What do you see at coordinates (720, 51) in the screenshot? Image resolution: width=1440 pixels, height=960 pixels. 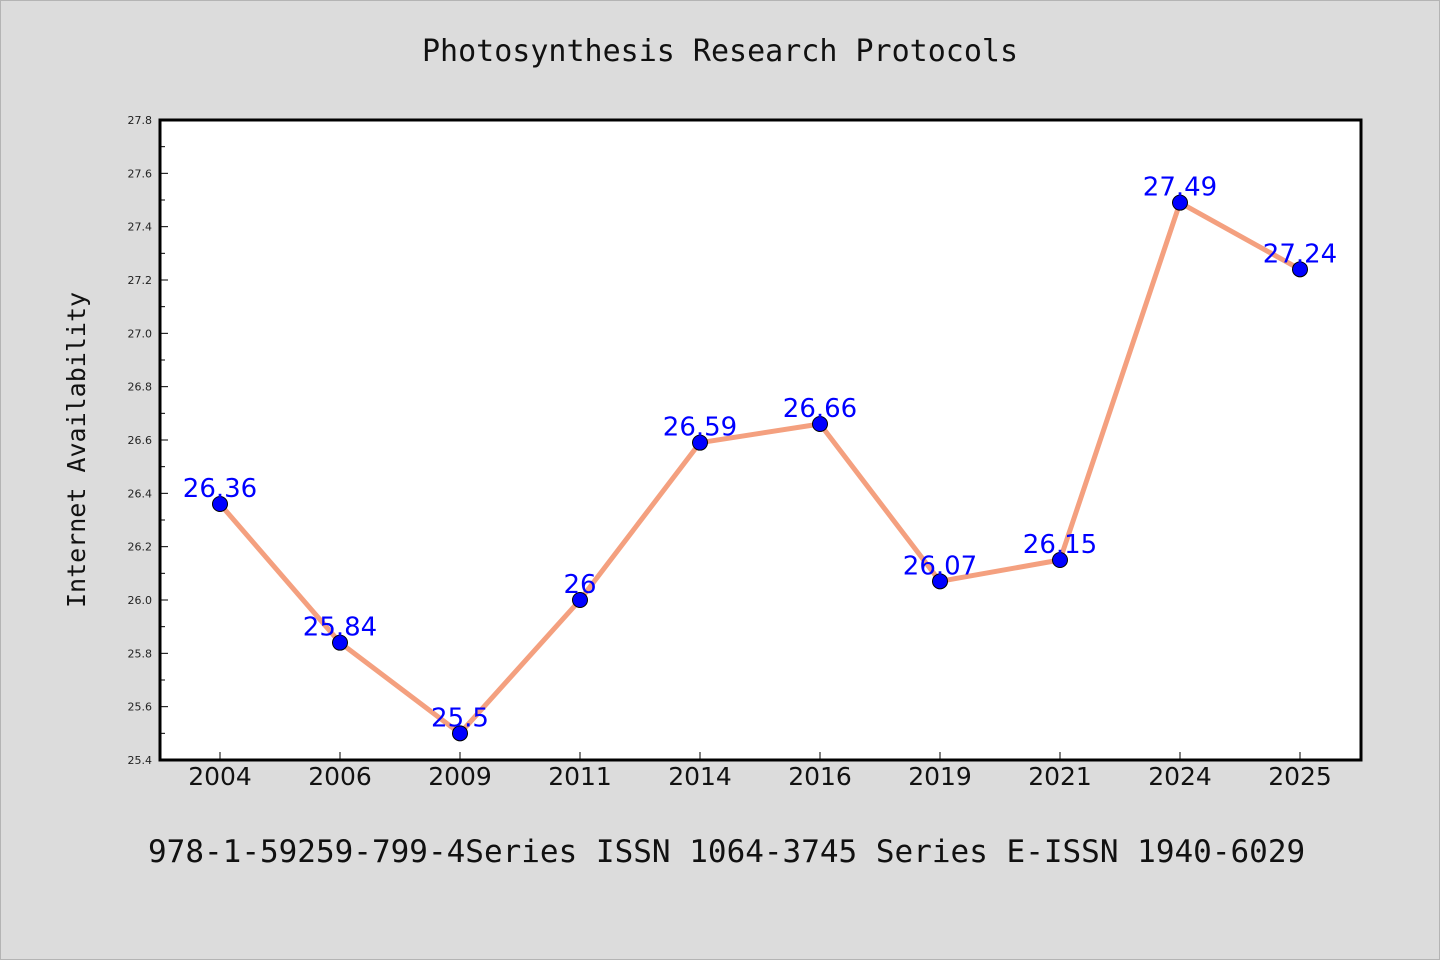 I see `chart-title: Photosynthesis Research Protocols` at bounding box center [720, 51].